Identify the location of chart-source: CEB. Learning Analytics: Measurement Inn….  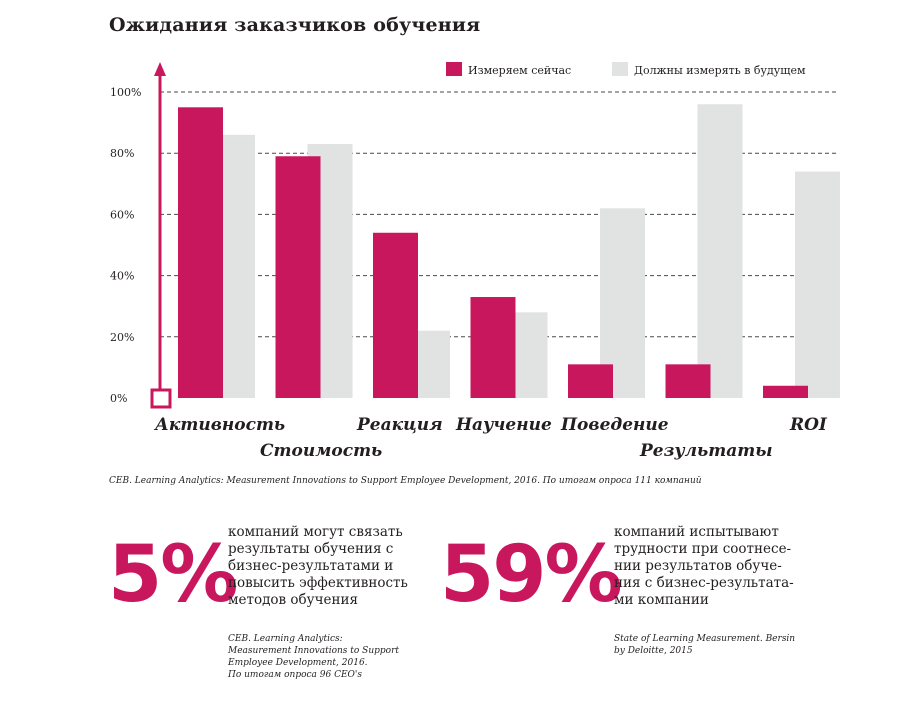
(405, 481).